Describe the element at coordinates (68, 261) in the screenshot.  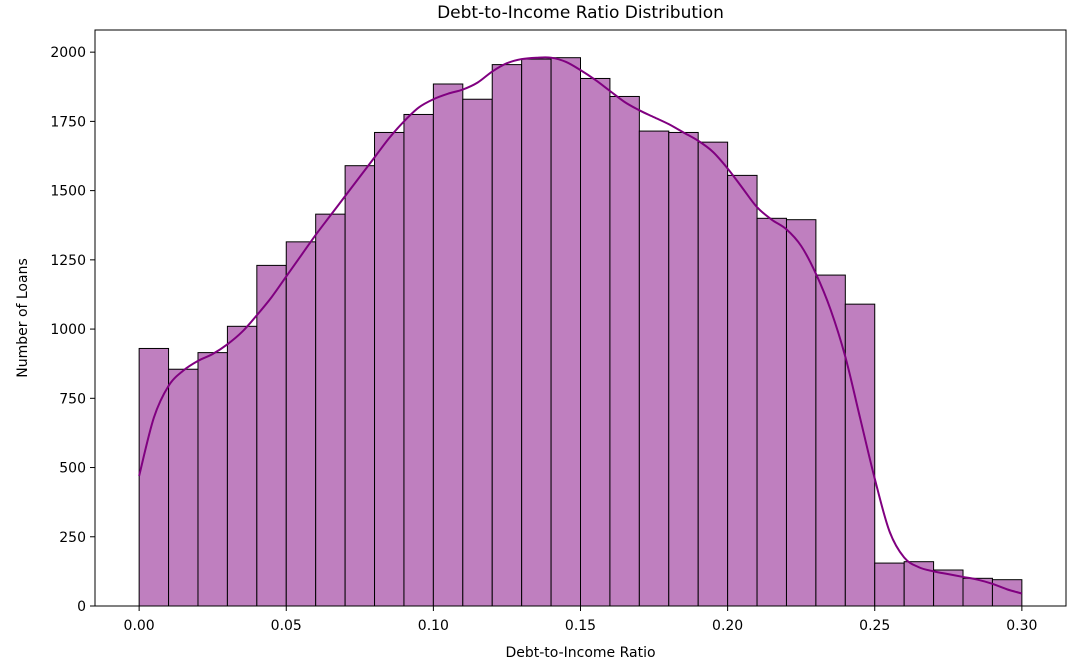
I see `y-tick-label: 1250` at that location.